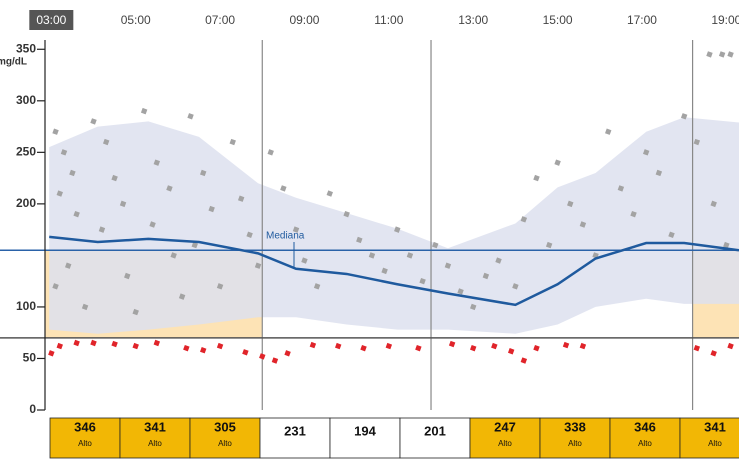 Image resolution: width=739 pixels, height=461 pixels. I want to click on summary-value: 194, so click(365, 430).